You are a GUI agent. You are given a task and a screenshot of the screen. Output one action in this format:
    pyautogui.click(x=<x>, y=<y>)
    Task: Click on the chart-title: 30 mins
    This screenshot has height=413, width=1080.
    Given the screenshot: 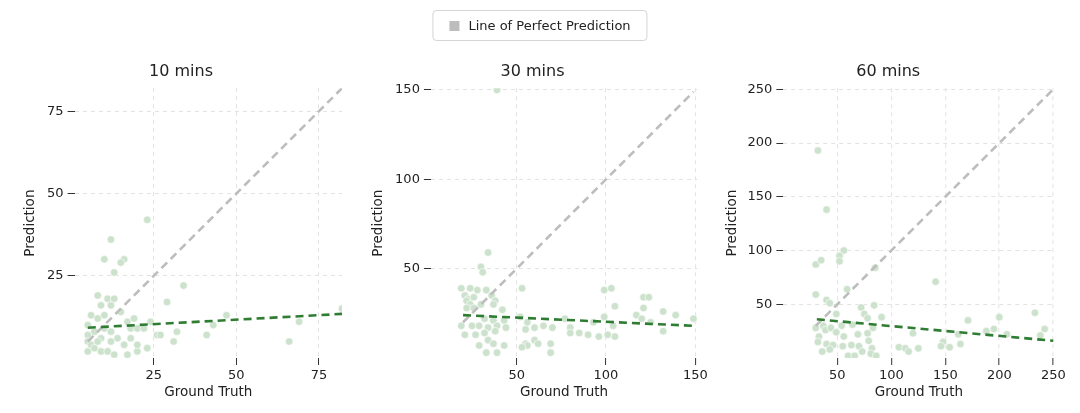 What is the action you would take?
    pyautogui.click(x=532, y=70)
    